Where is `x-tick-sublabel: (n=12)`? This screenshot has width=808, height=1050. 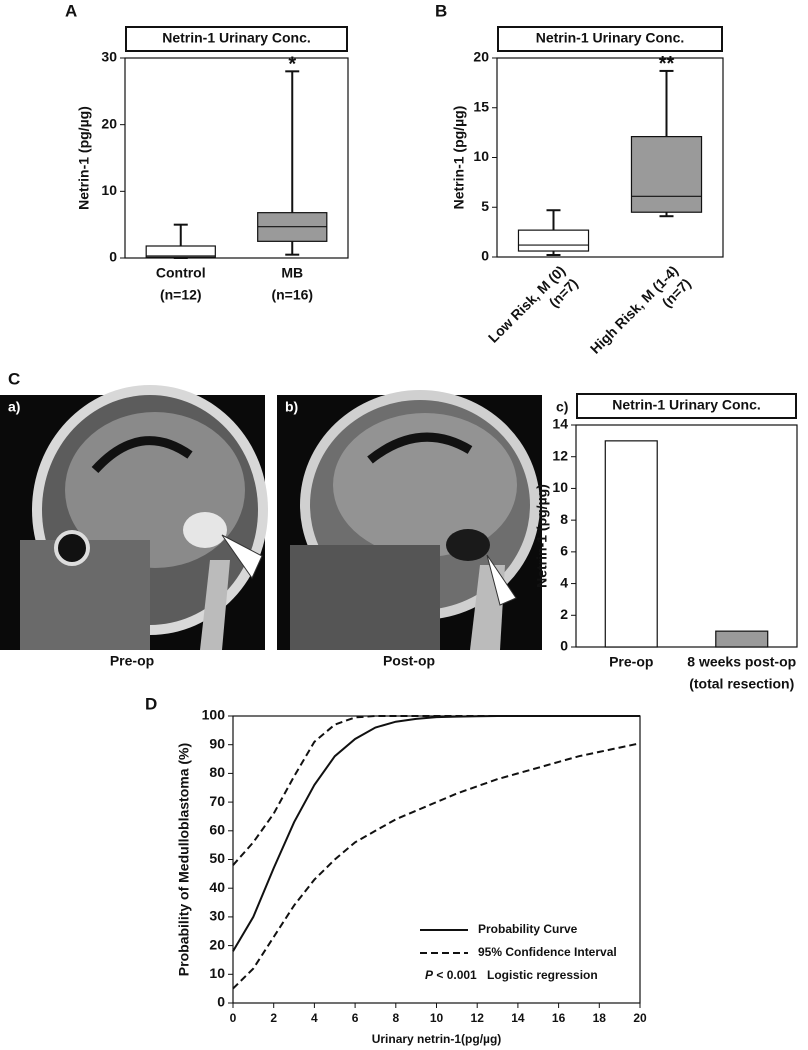
x-tick-sublabel: (n=12) is located at coordinates (181, 295).